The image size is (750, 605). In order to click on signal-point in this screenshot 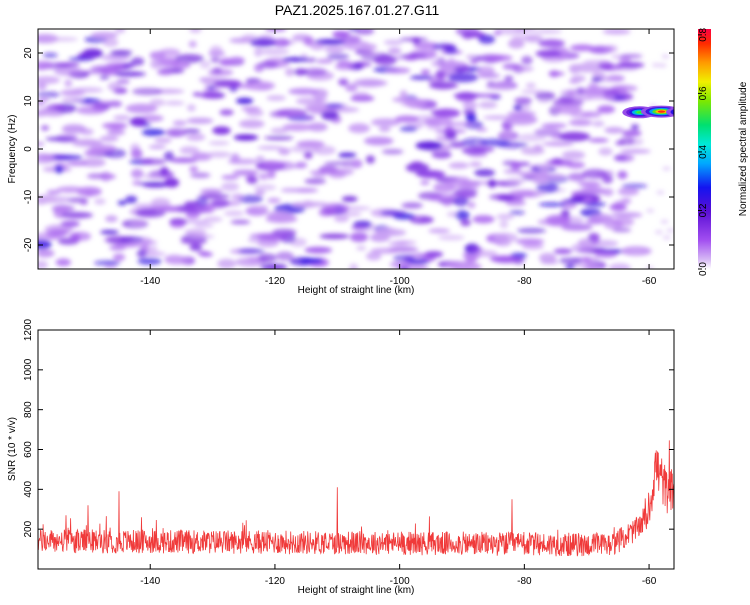, I will do `click(724, 120)`.